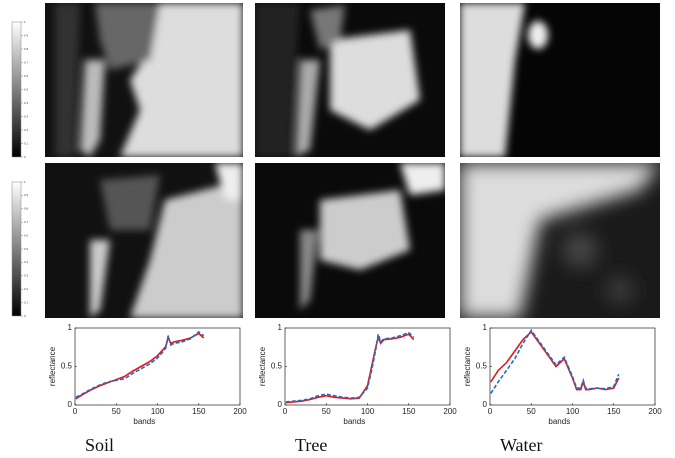 This screenshot has width=675, height=458. I want to click on caption: Water, so click(521, 445).